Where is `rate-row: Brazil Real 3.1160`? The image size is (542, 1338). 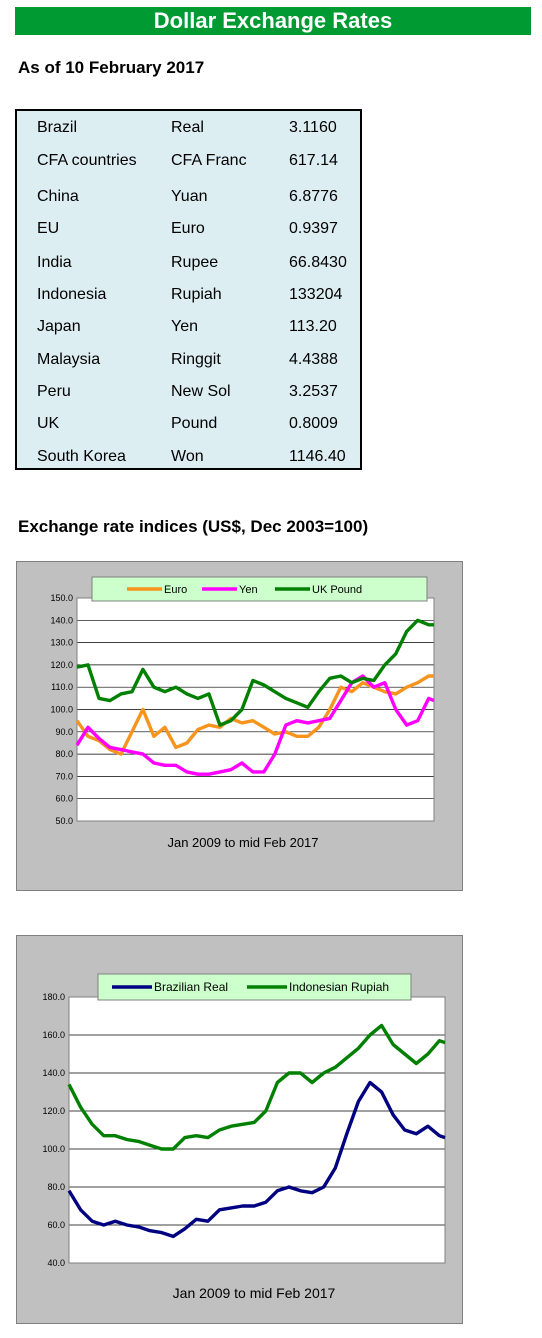
rate-row: Brazil Real 3.1160 is located at coordinates (188, 128).